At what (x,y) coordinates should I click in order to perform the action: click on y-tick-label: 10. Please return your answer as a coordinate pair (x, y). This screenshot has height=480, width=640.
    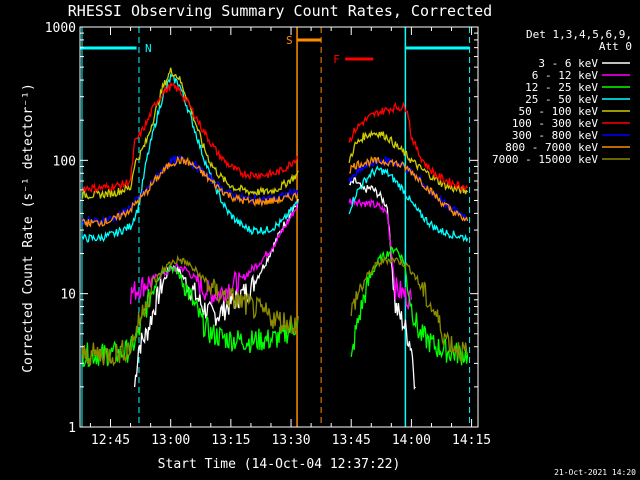
    Looking at the image, I should click on (68, 295).